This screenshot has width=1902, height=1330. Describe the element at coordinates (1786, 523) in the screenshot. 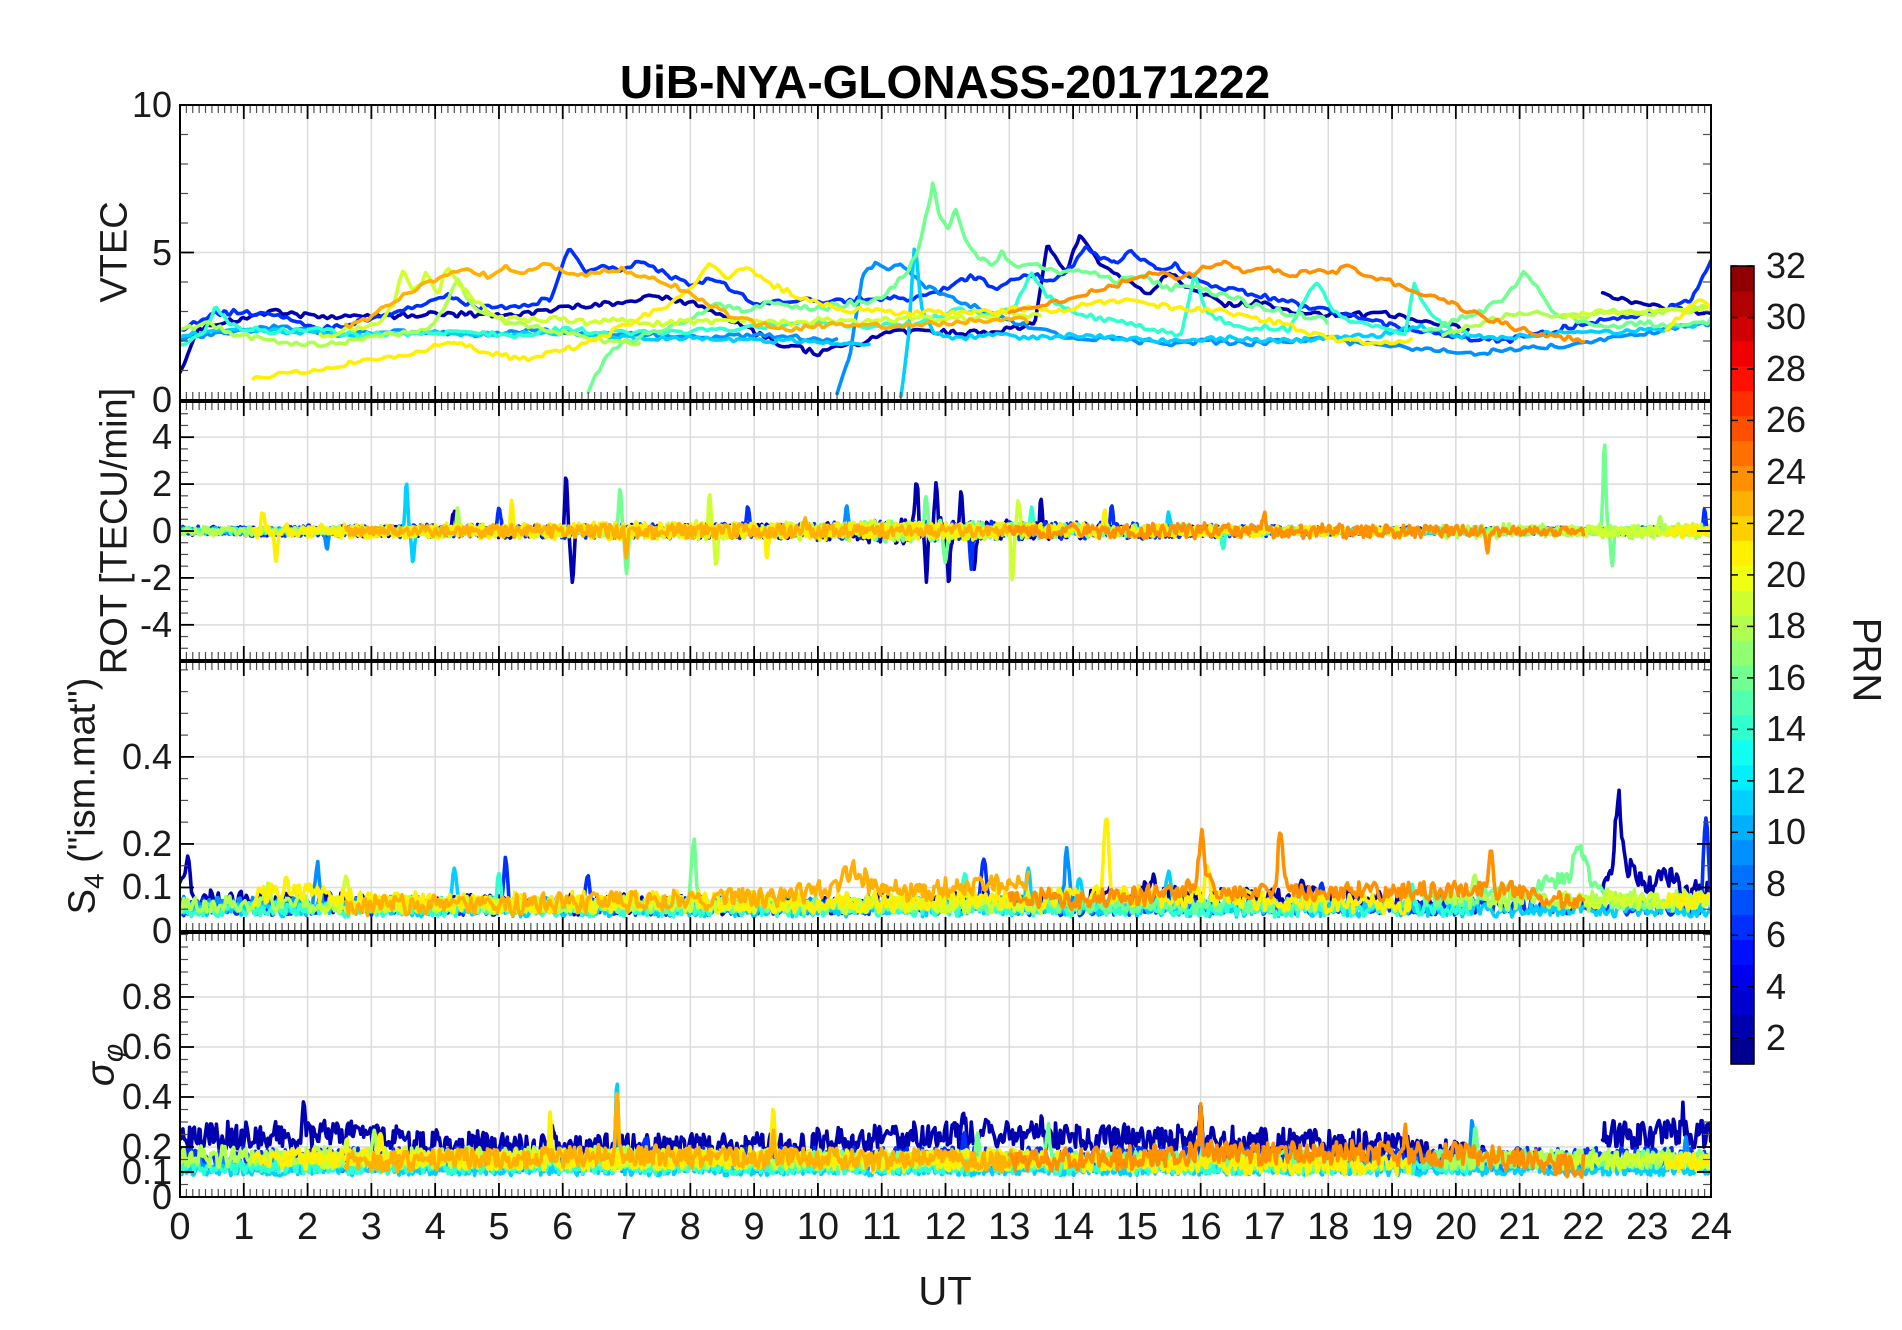

I see `colorbar-tick-label: 22` at that location.